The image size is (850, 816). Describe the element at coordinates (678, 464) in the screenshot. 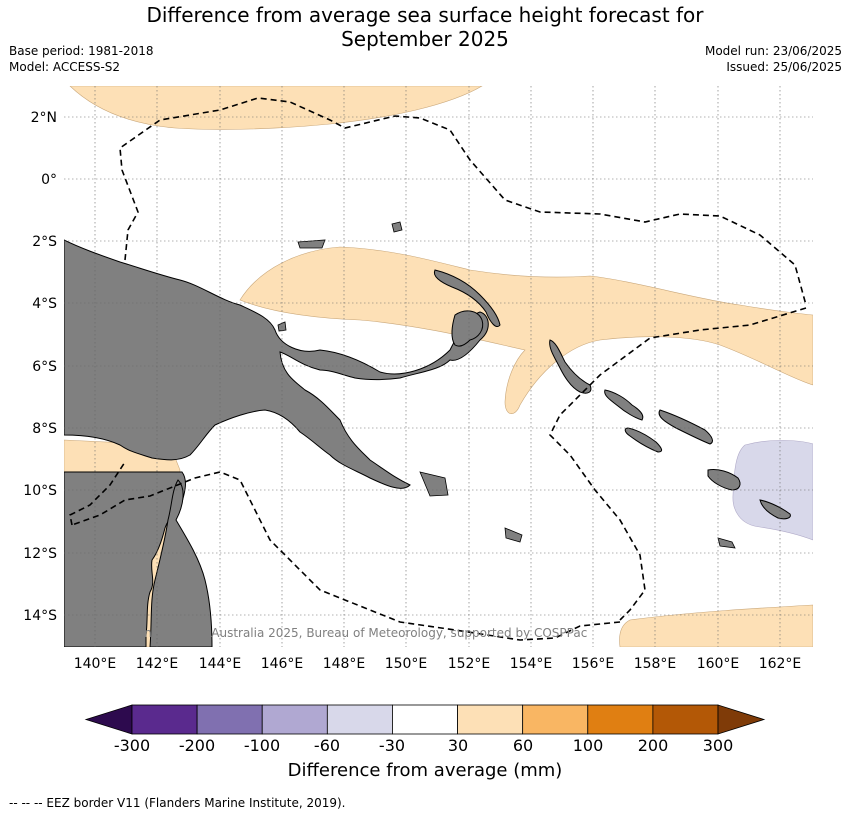

I see `eez-border-east` at that location.